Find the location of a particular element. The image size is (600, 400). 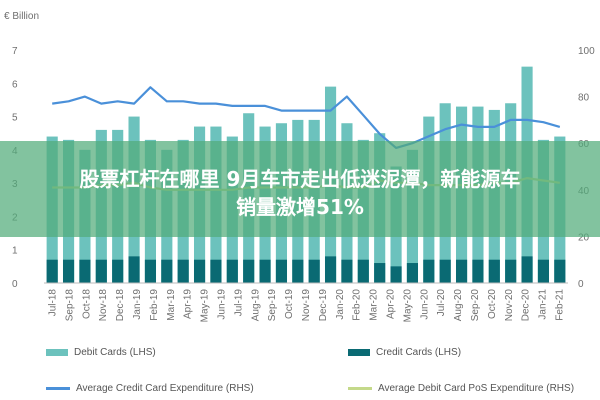

x-axis-tick-label: Nov-18 is located at coordinates (103, 305).